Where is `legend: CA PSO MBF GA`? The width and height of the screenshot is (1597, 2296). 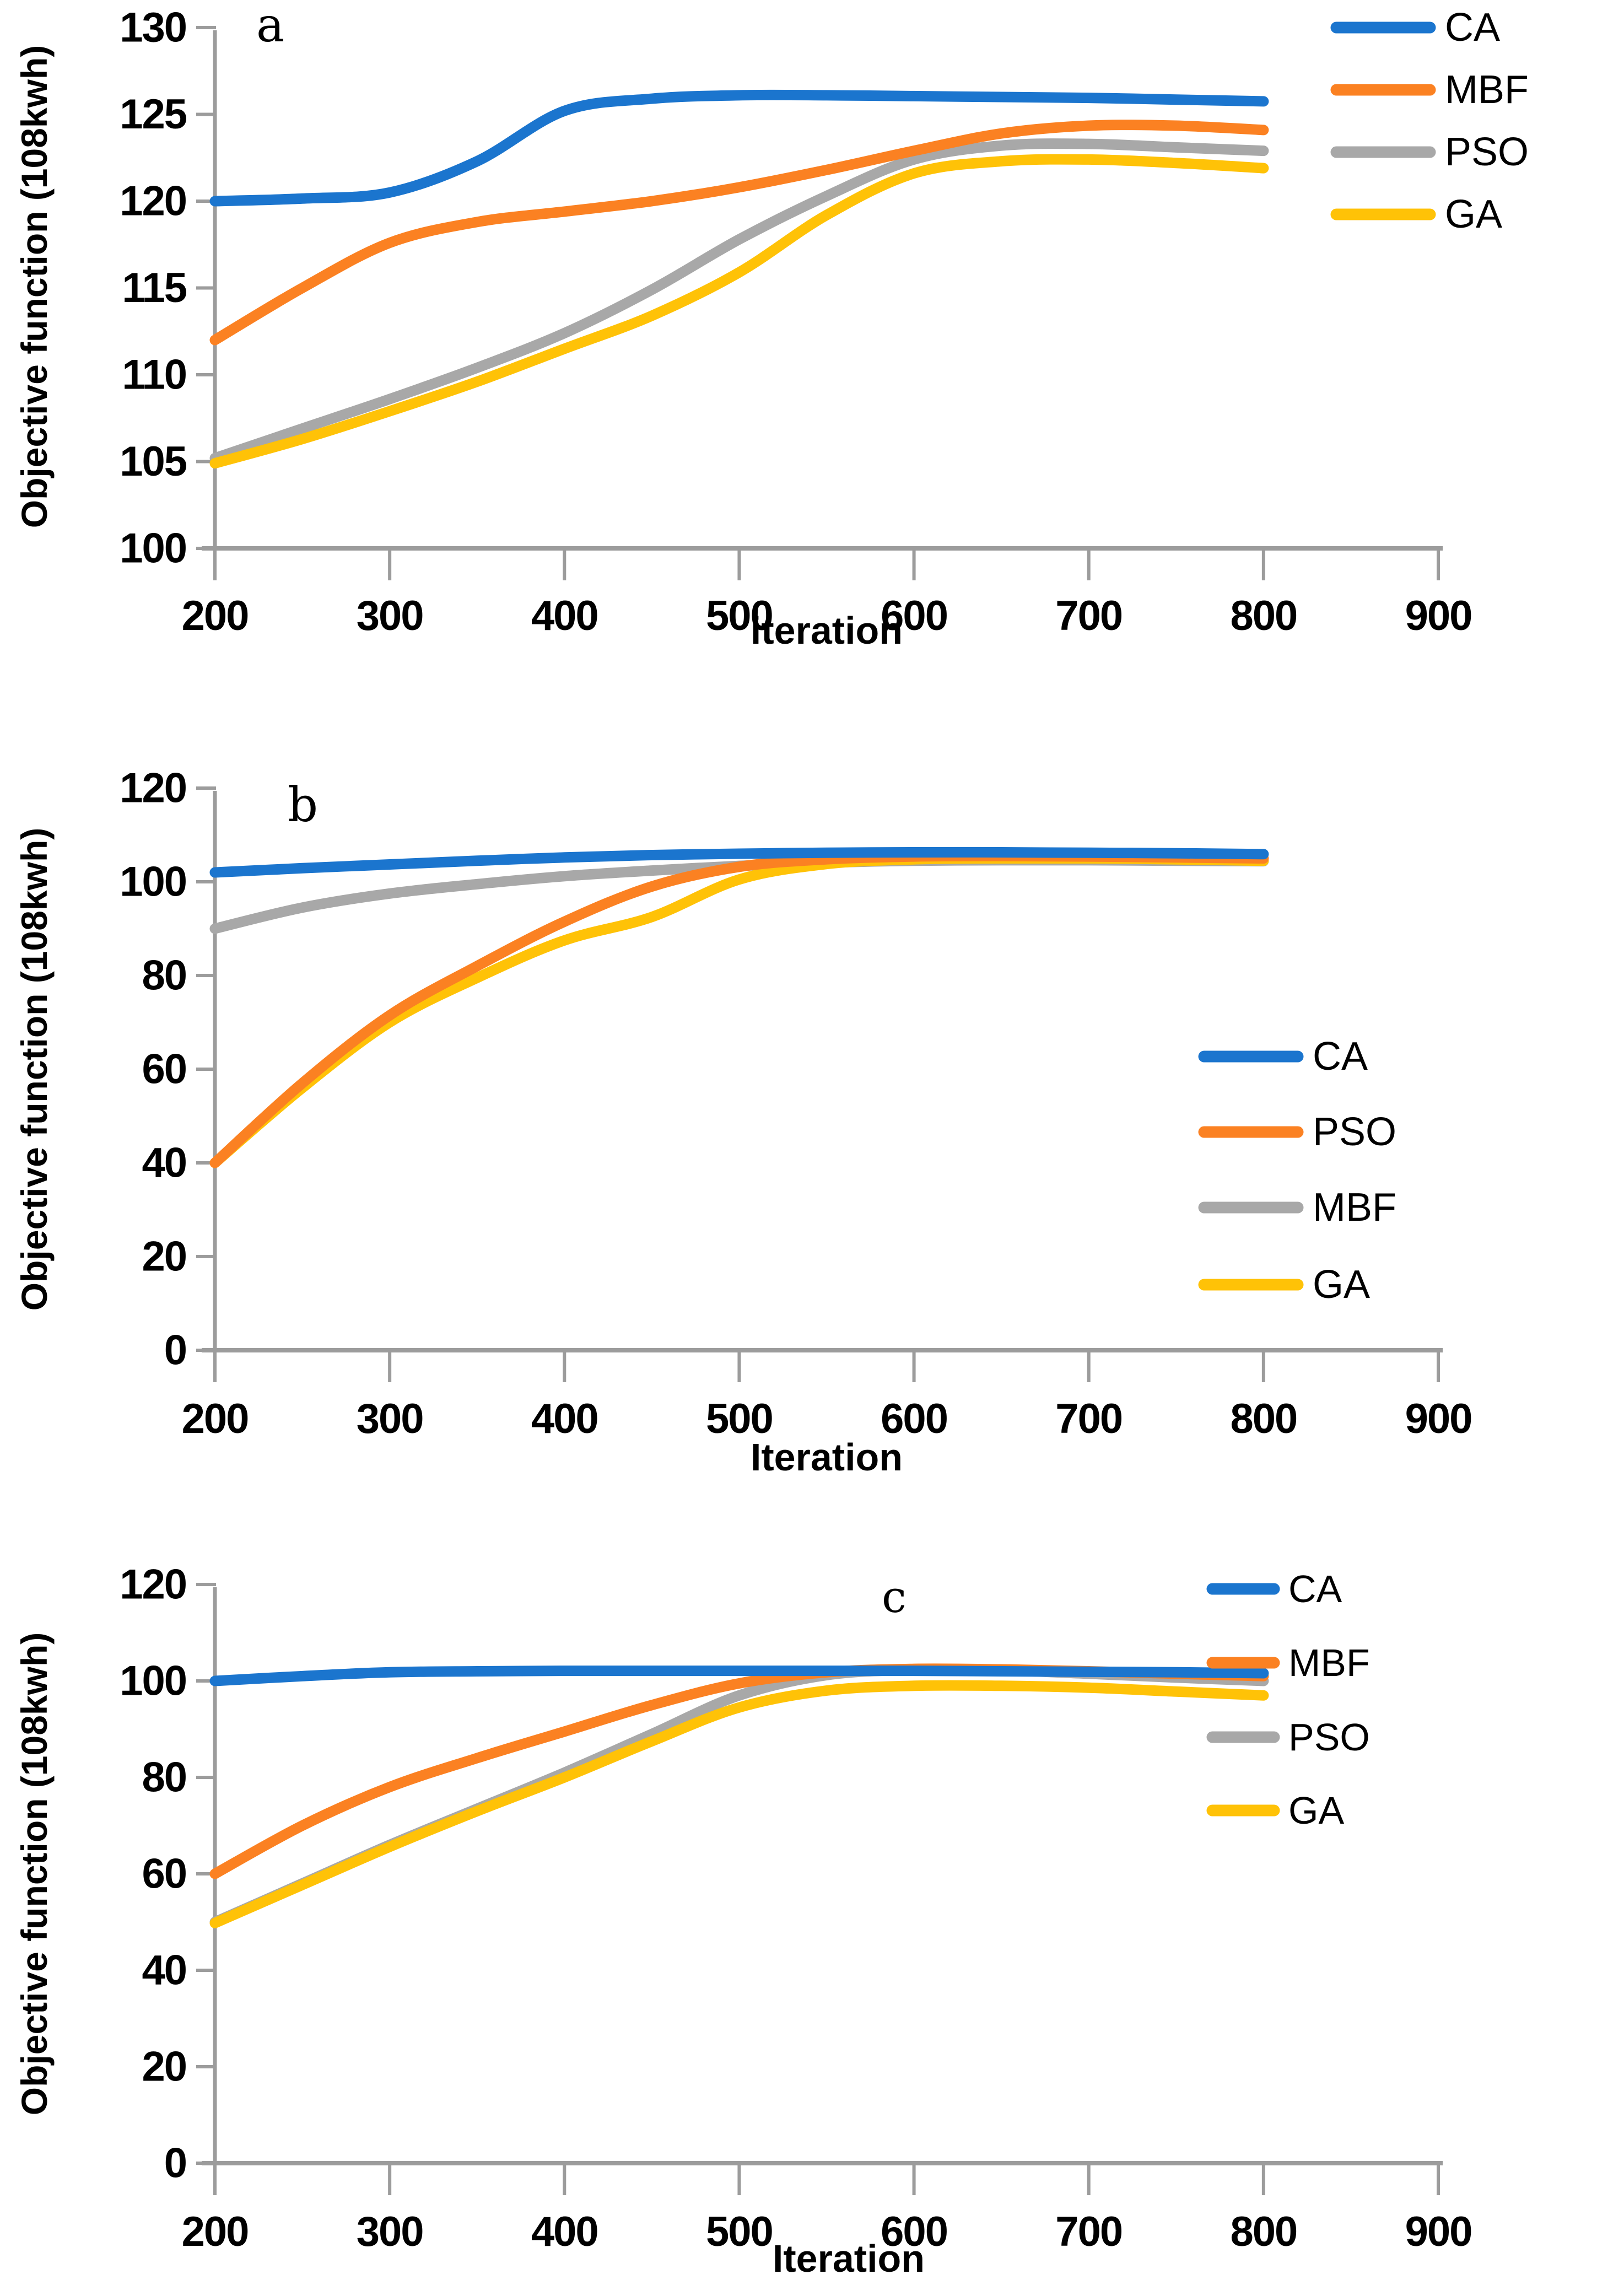
legend: CA PSO MBF GA is located at coordinates (1297, 1170).